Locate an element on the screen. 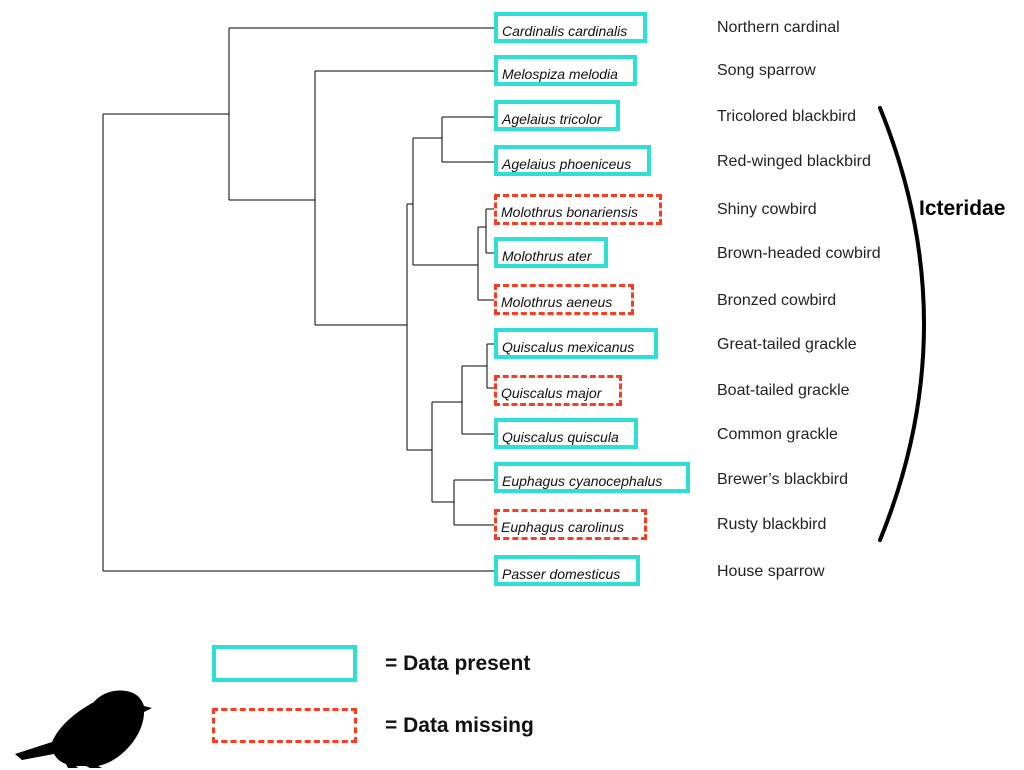  common-name: Brewer’s blackbird is located at coordinates (783, 479).